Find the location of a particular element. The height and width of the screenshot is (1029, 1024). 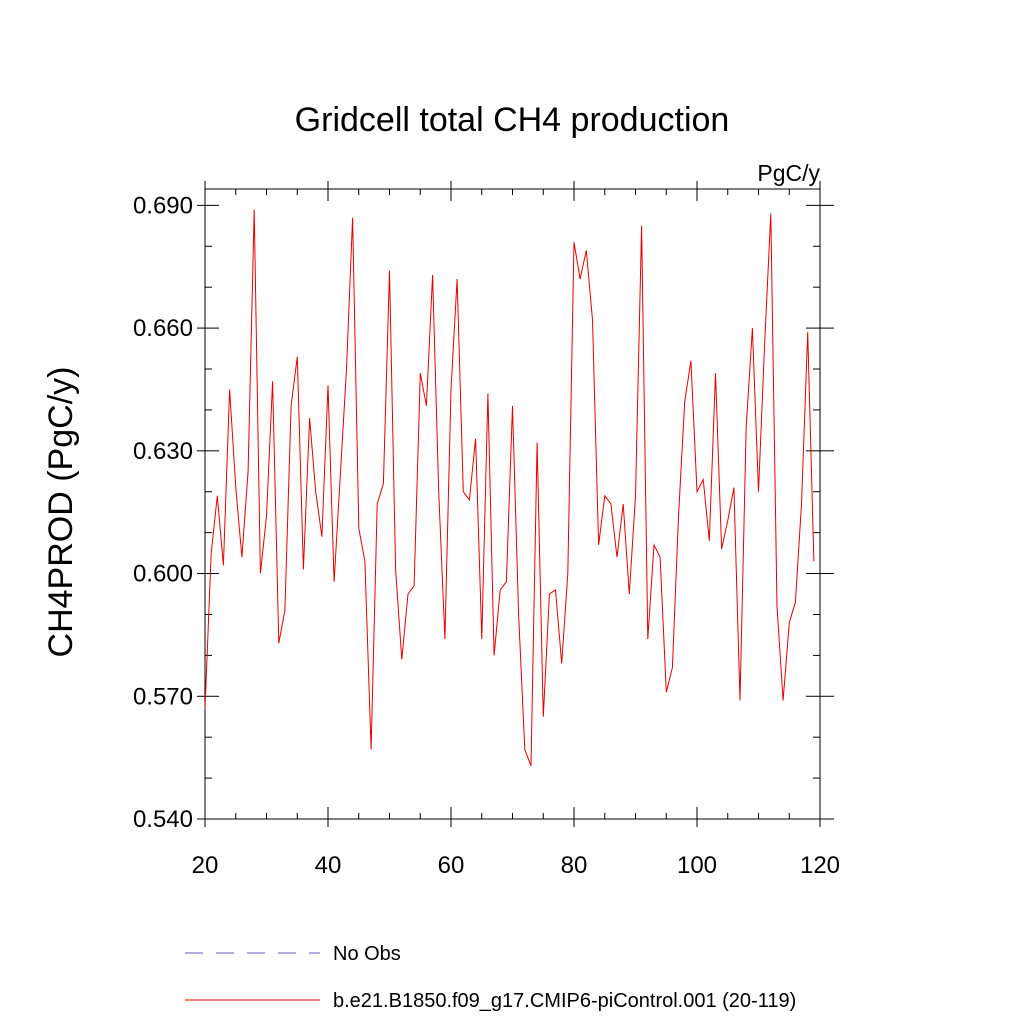

units-label: PgC/y is located at coordinates (788, 173).